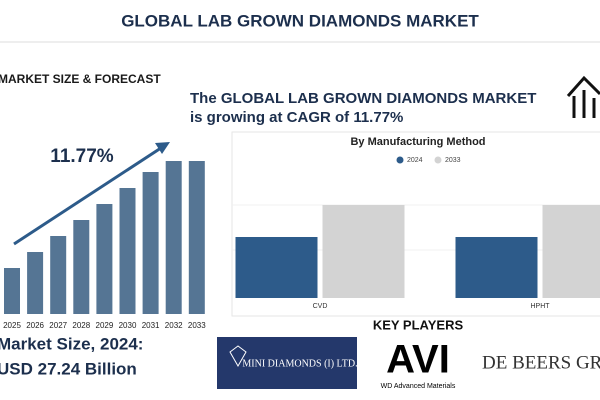 Image resolution: width=600 pixels, height=400 pixels. Describe the element at coordinates (197, 325) in the screenshot. I see `x-tick-label: 2033` at that location.